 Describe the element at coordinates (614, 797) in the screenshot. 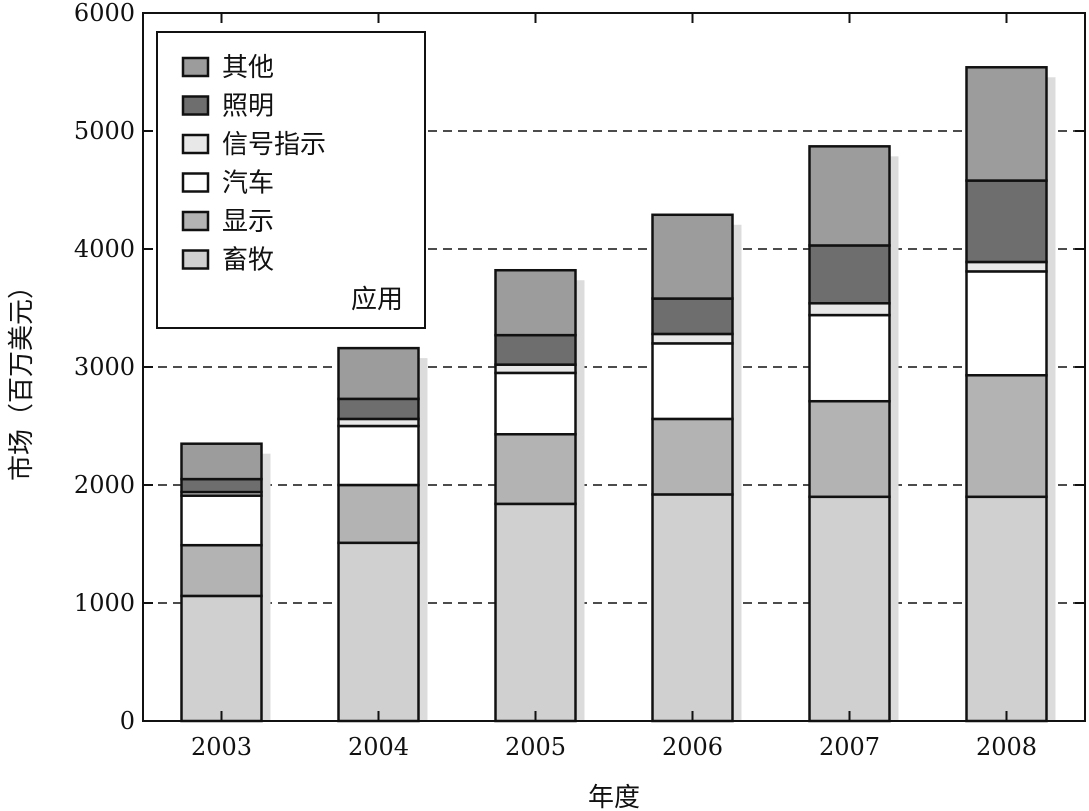

I see `x-axis-title: 年度` at that location.